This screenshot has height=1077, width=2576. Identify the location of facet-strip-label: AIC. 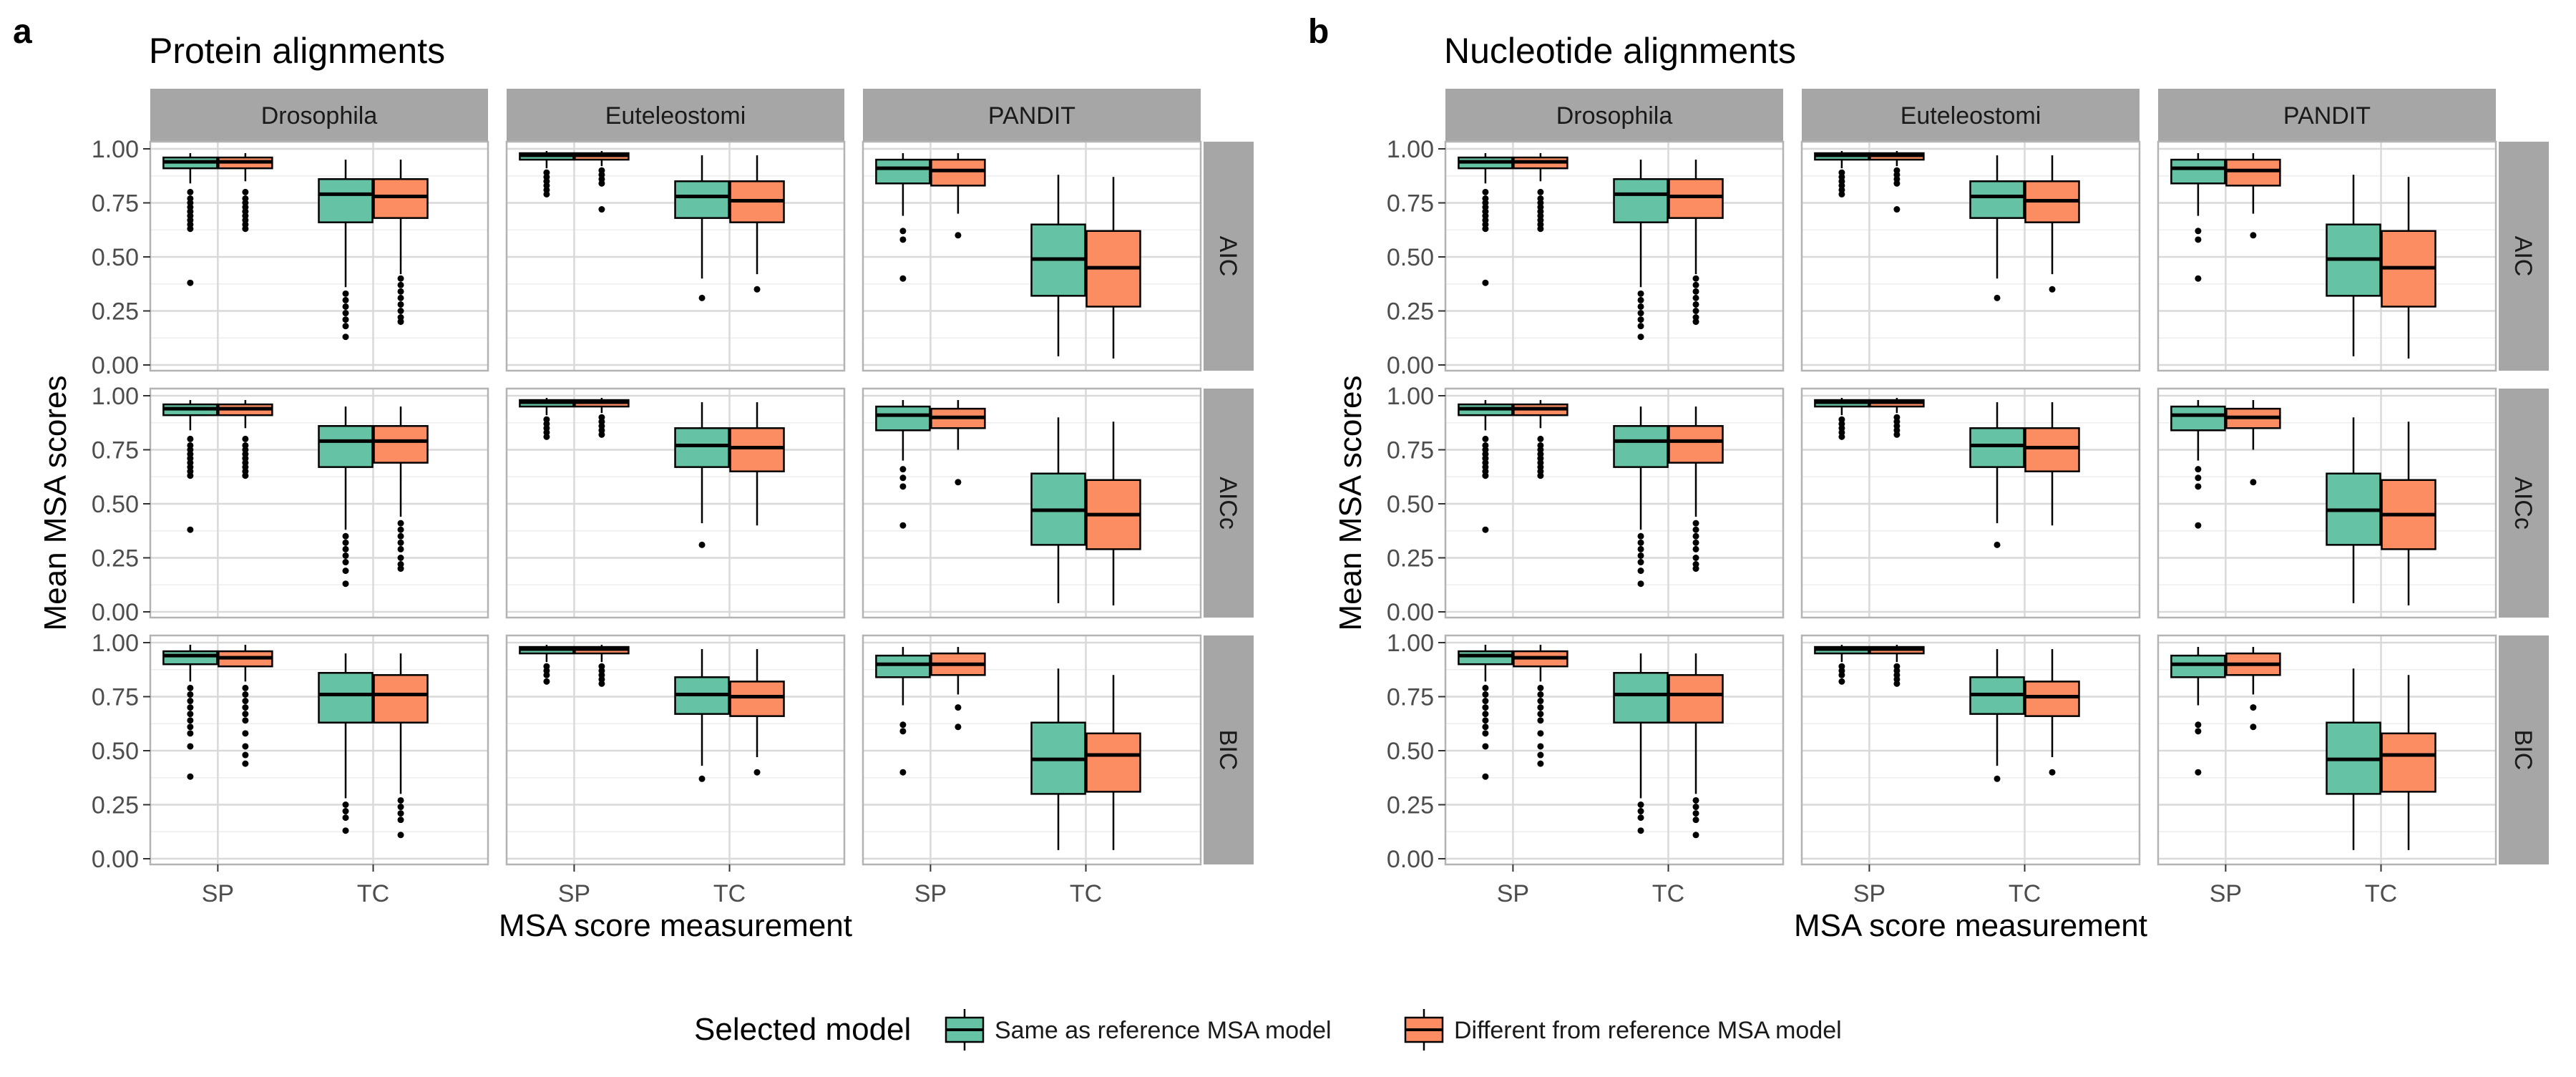
(1227, 256).